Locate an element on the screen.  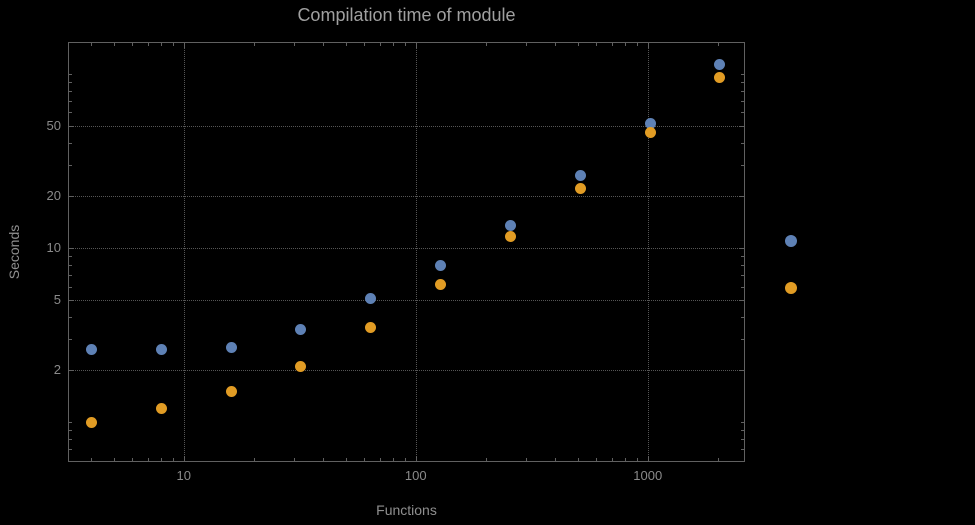
x-tick-label: 10 is located at coordinates (184, 475).